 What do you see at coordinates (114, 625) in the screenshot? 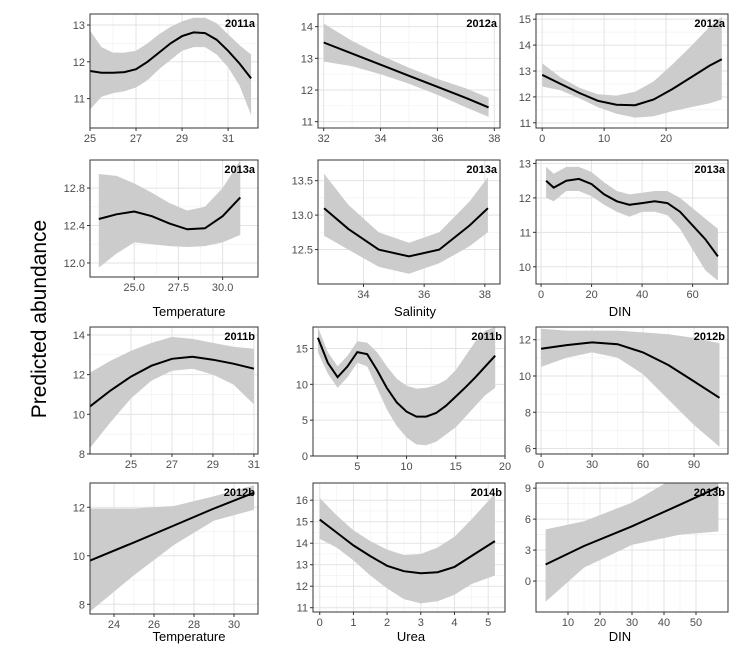
I see `x-tick-label: 24` at bounding box center [114, 625].